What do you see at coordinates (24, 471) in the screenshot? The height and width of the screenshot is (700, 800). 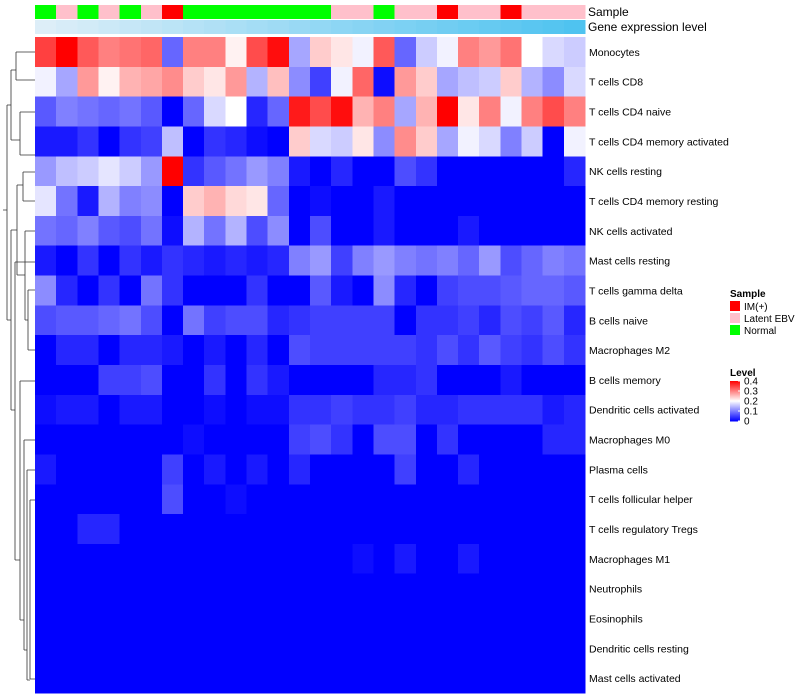 I see `dendrogram-branch` at bounding box center [24, 471].